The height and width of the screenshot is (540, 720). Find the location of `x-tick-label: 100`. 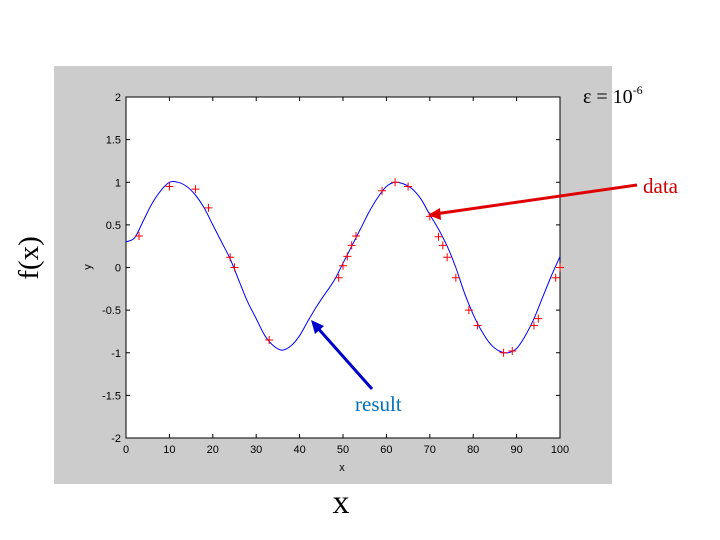

x-tick-label: 100 is located at coordinates (560, 450).